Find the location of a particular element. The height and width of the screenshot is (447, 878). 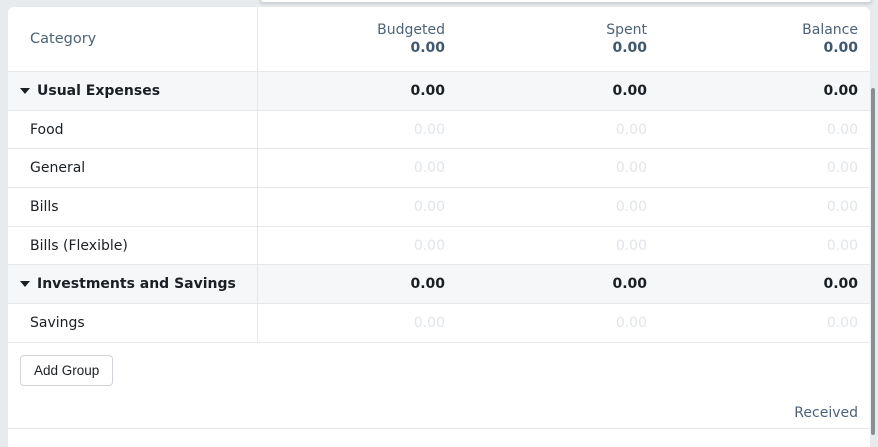

income-header: Received is located at coordinates (439, 414).